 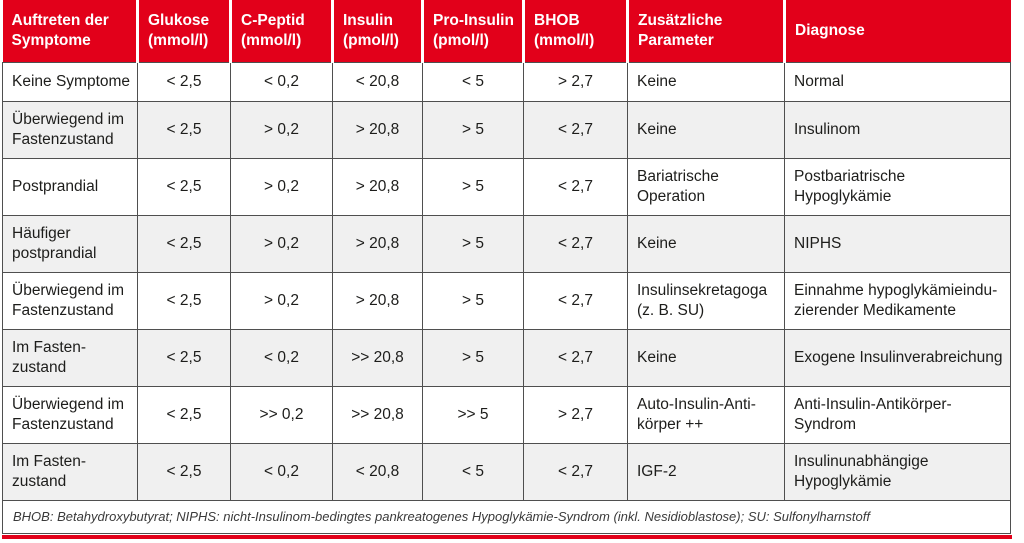 What do you see at coordinates (706, 186) in the screenshot?
I see `cell-parameter: Bariatrische Operation` at bounding box center [706, 186].